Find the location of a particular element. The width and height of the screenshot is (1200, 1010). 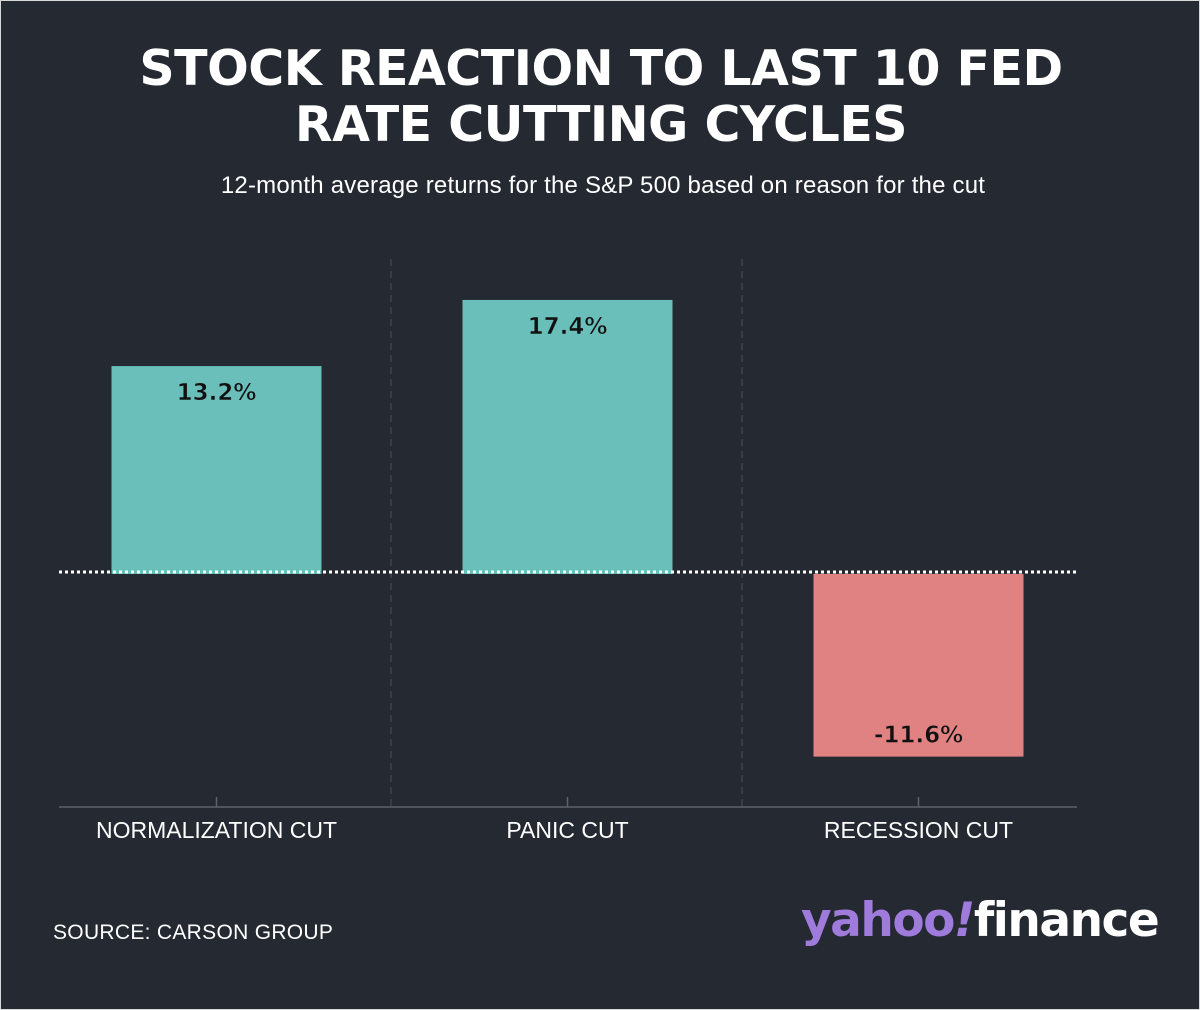

bar-recession-cut is located at coordinates (918, 665).